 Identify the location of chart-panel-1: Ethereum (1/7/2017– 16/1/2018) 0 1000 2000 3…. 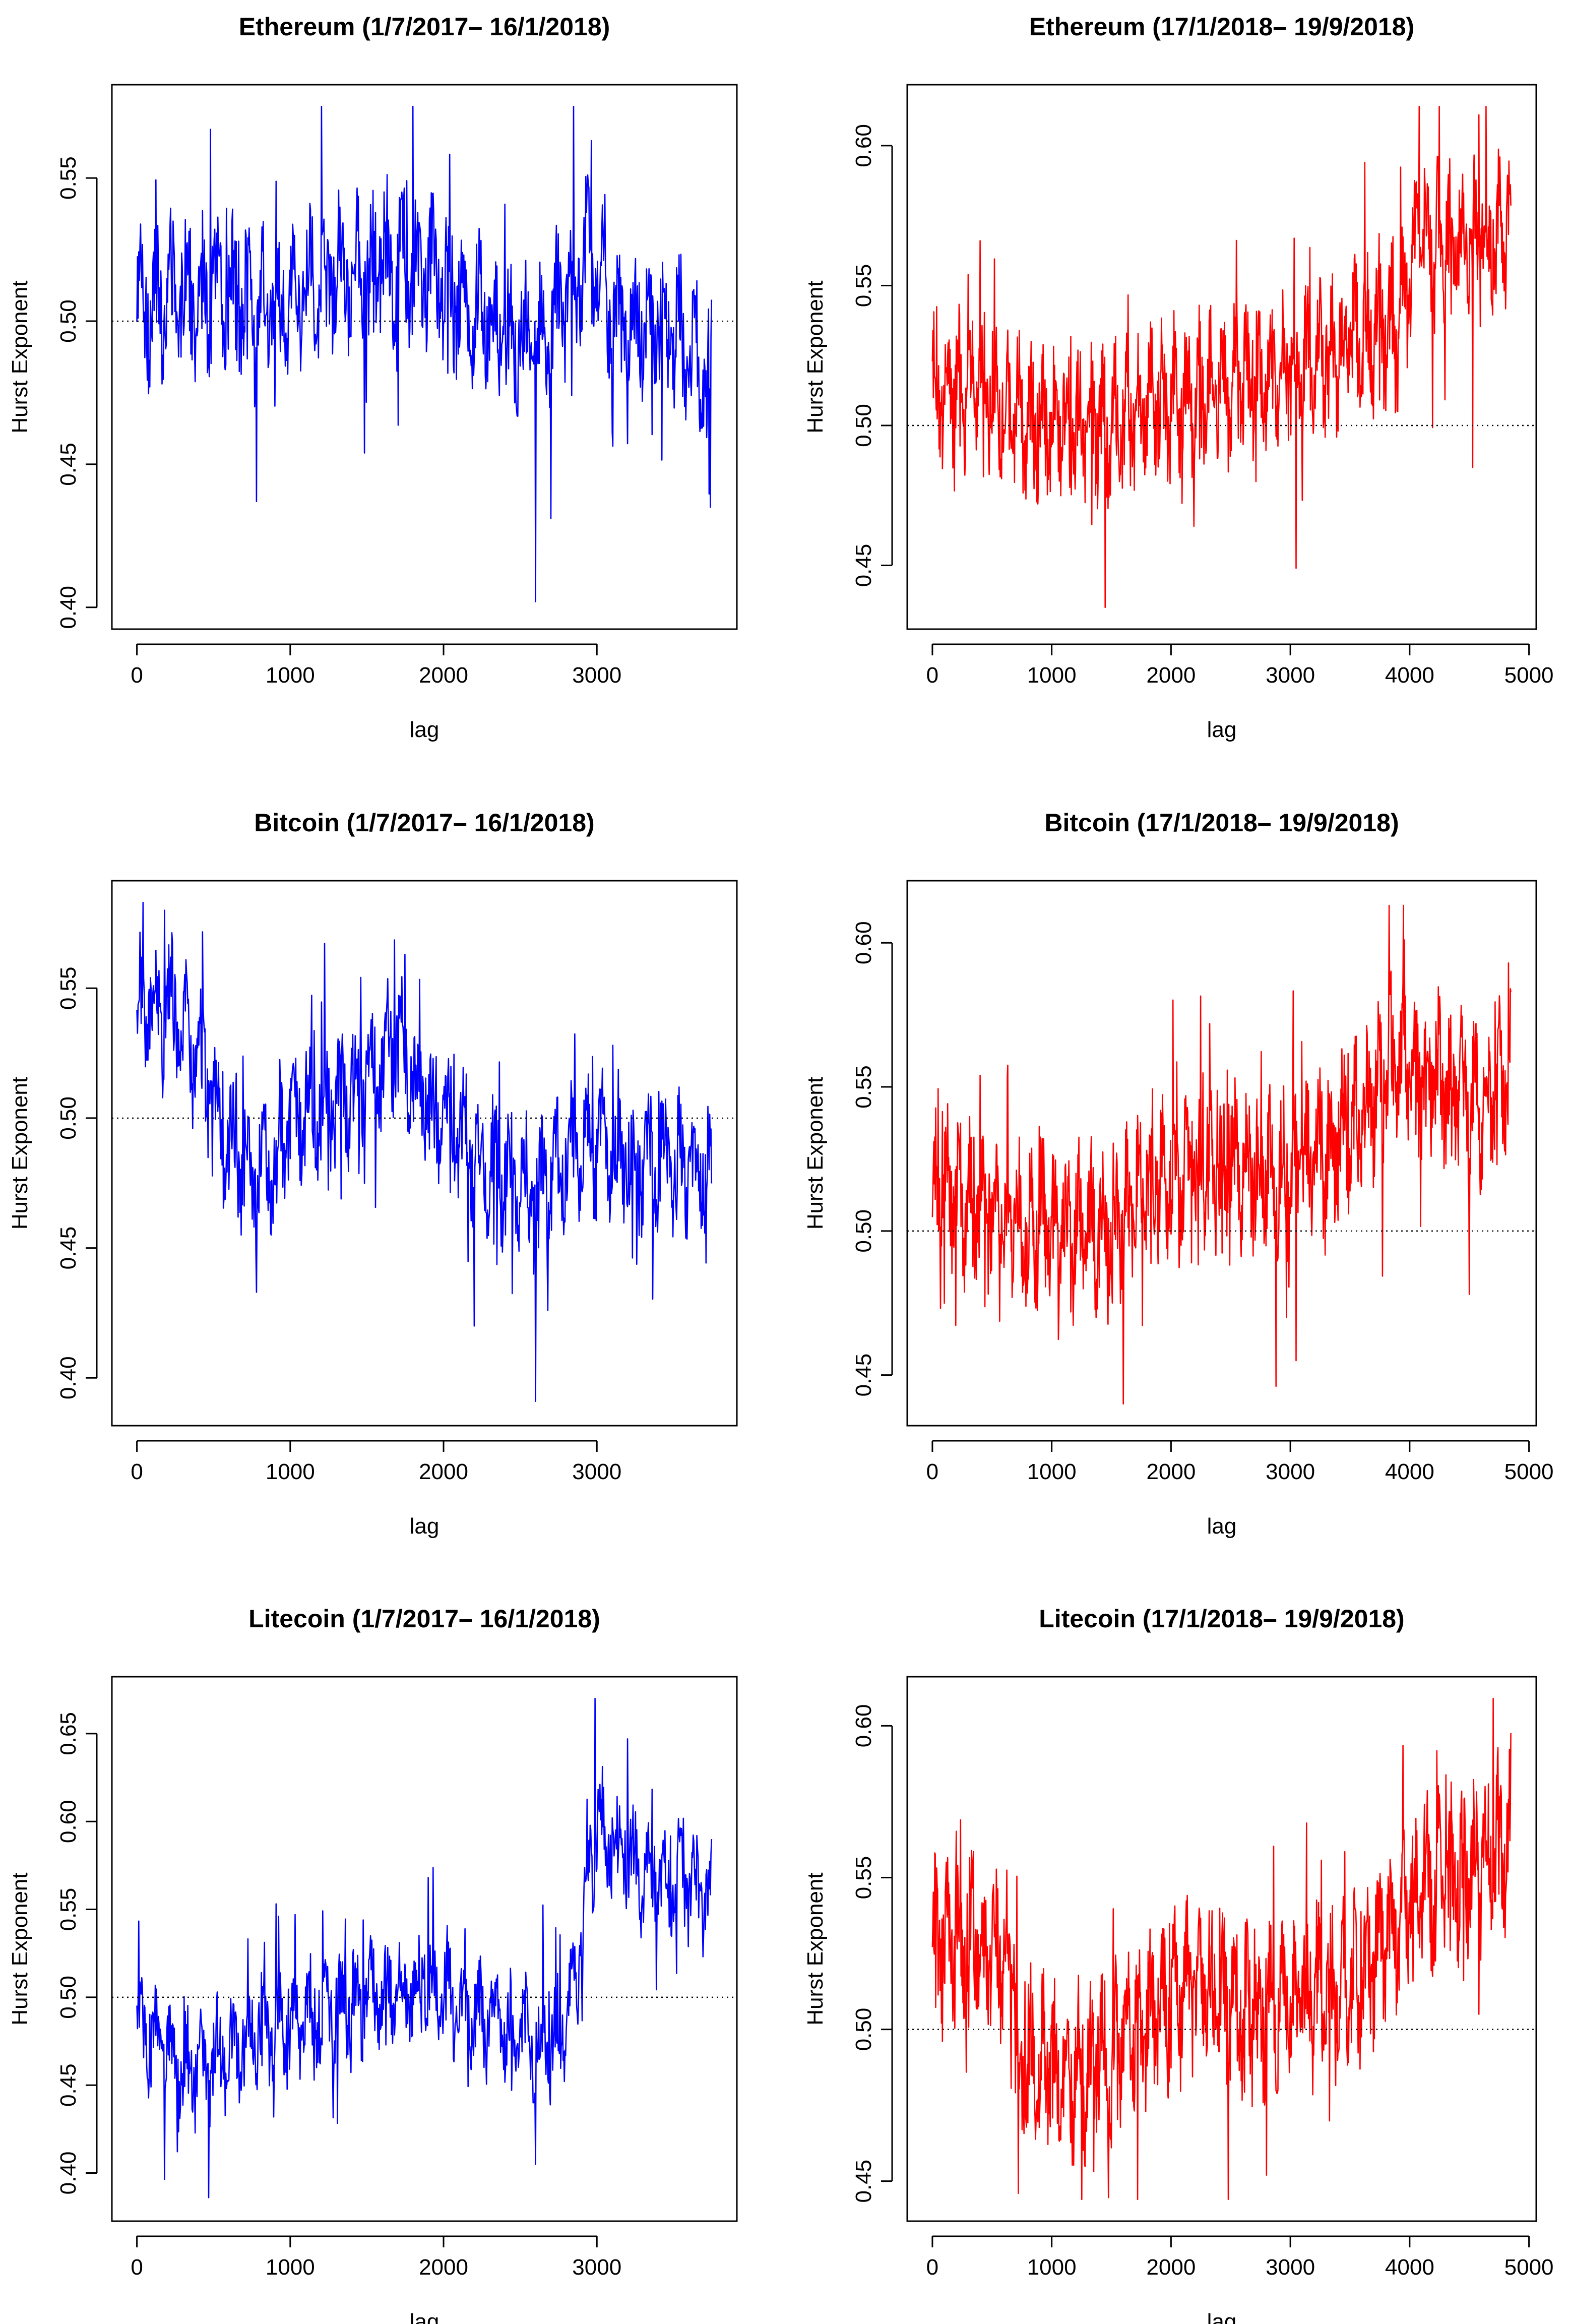
(373, 377).